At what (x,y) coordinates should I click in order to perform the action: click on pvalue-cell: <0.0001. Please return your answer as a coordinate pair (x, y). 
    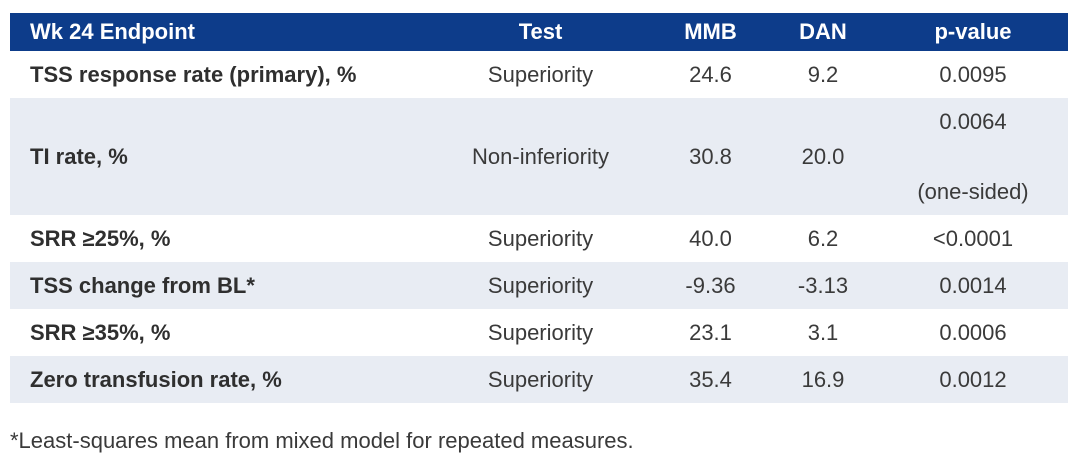
    Looking at the image, I should click on (973, 238).